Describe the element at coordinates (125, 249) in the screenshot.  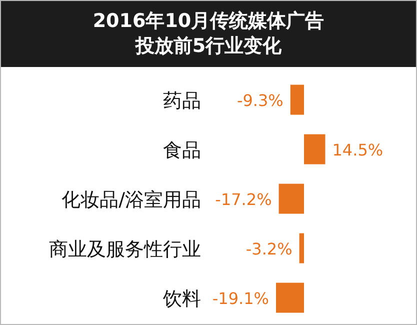
I see `y-tick-label: 商业及服务性行业` at that location.